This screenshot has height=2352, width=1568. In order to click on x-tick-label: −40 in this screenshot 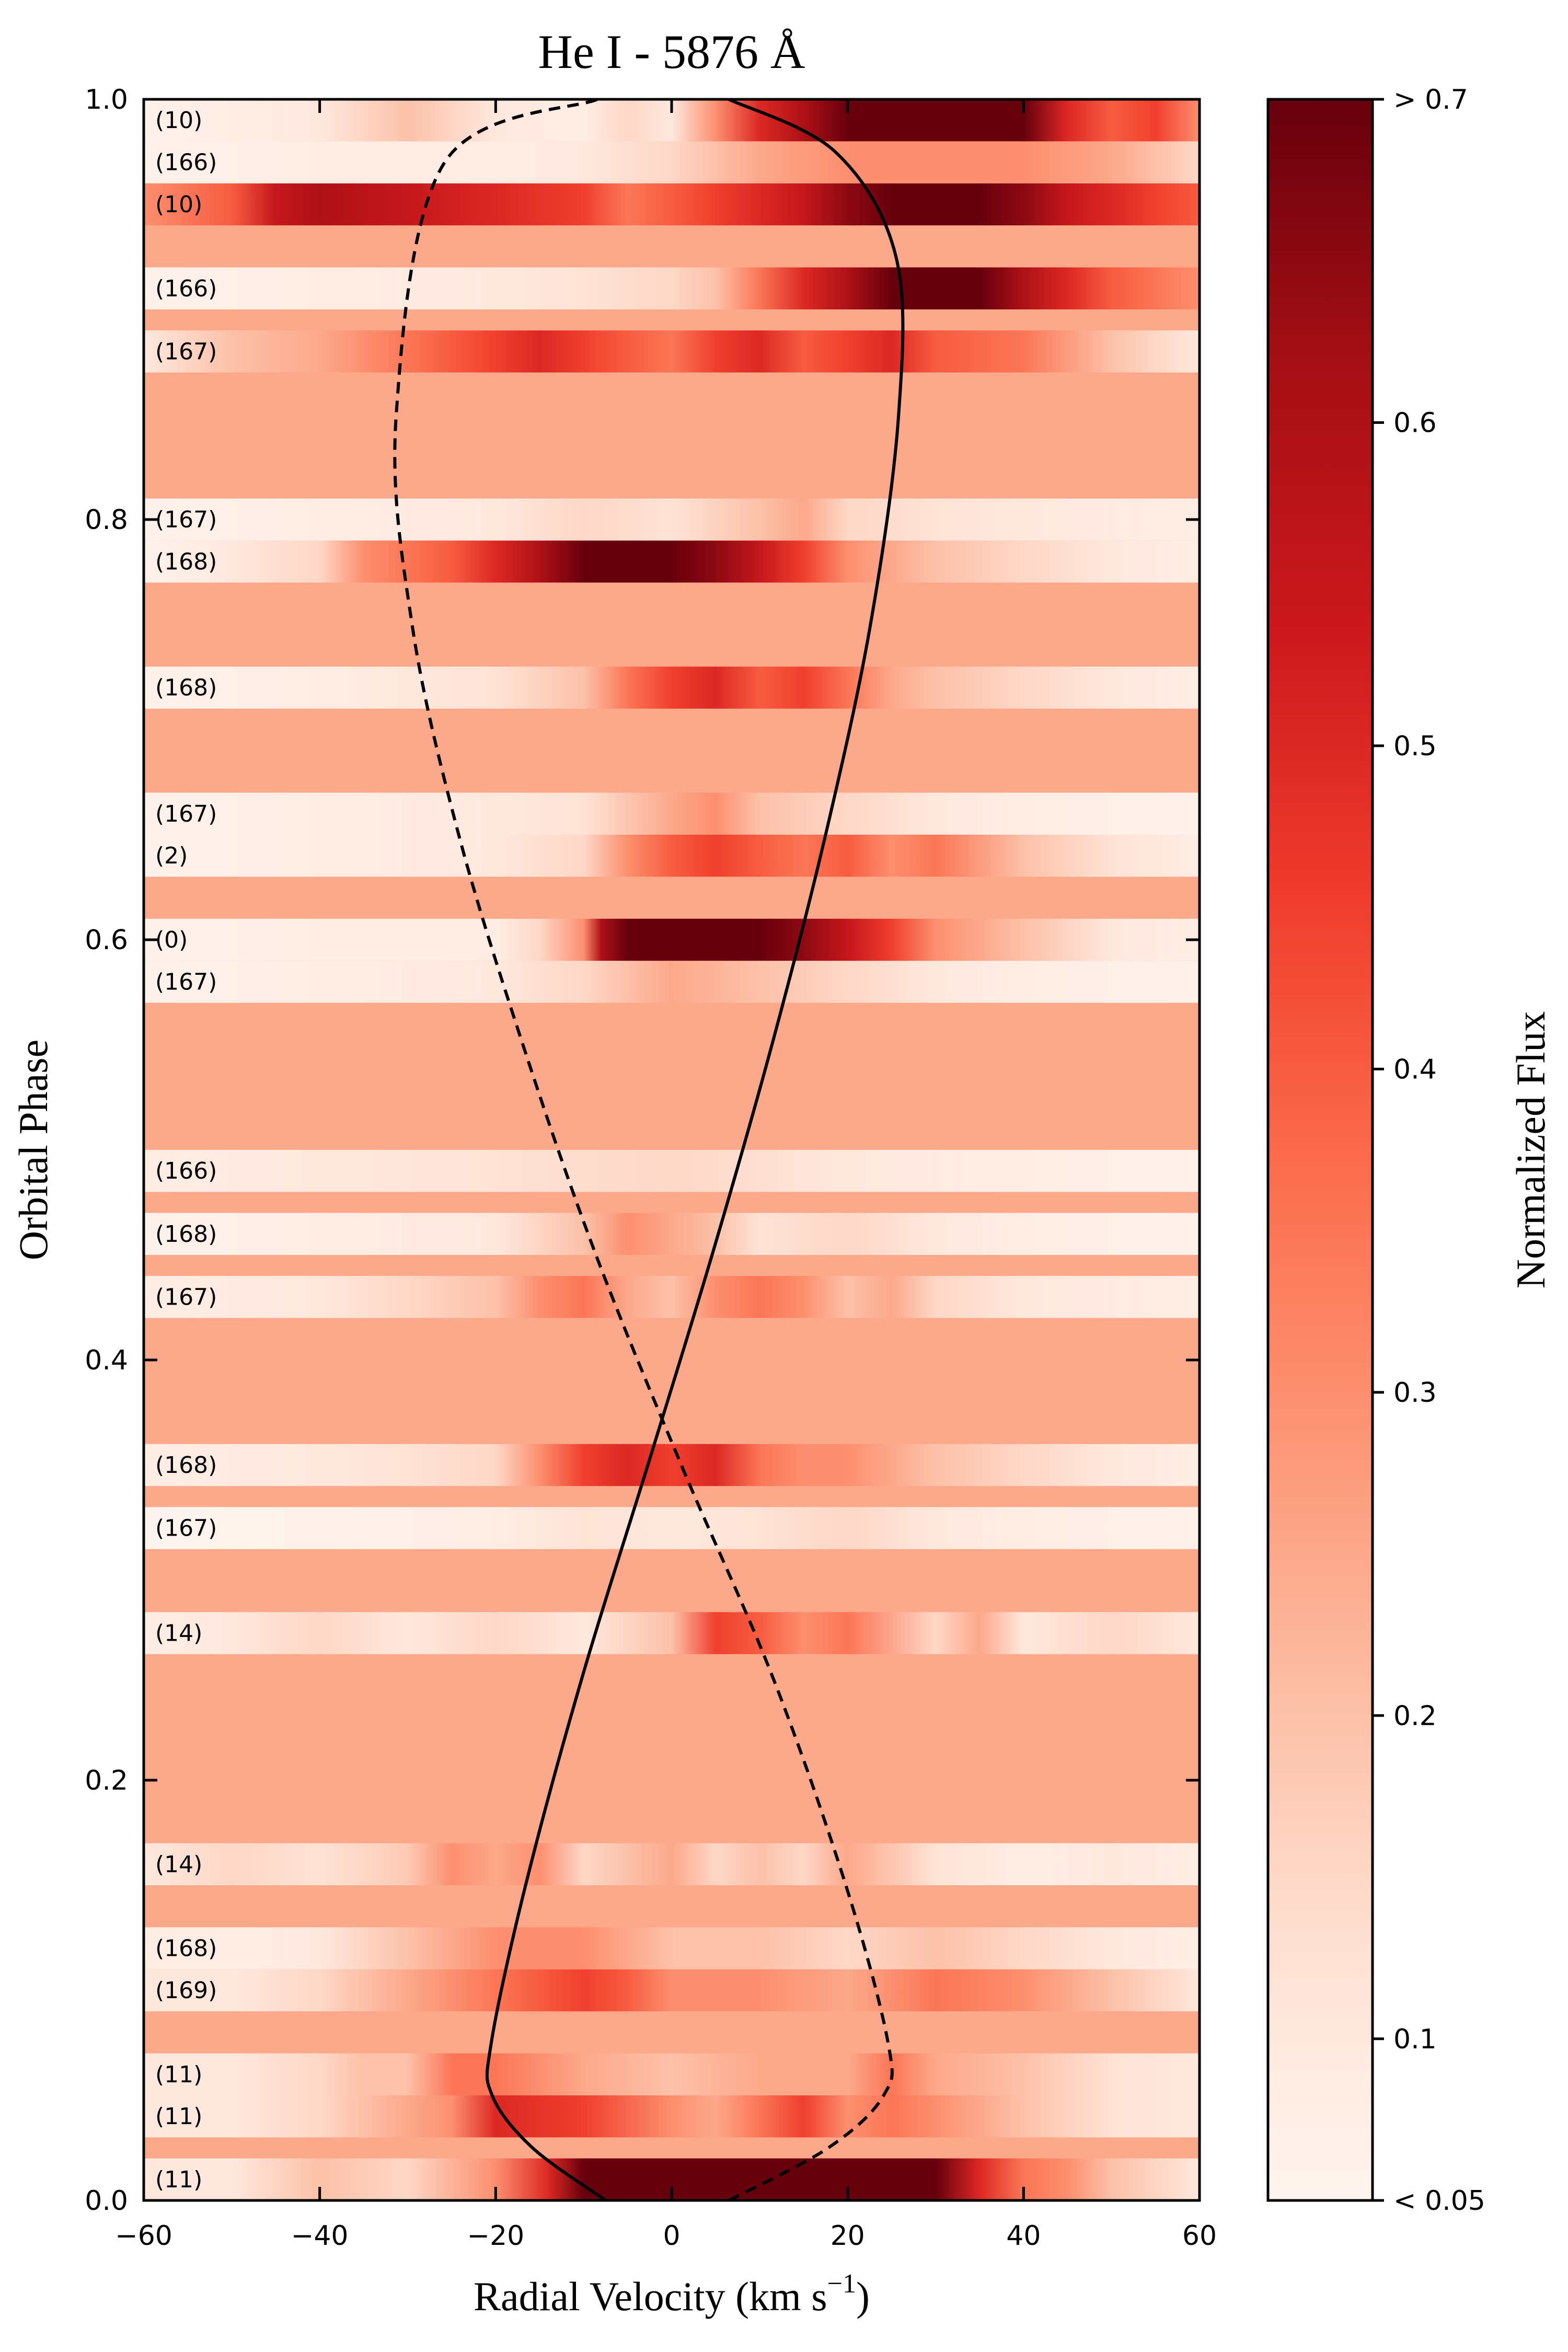, I will do `click(320, 2236)`.